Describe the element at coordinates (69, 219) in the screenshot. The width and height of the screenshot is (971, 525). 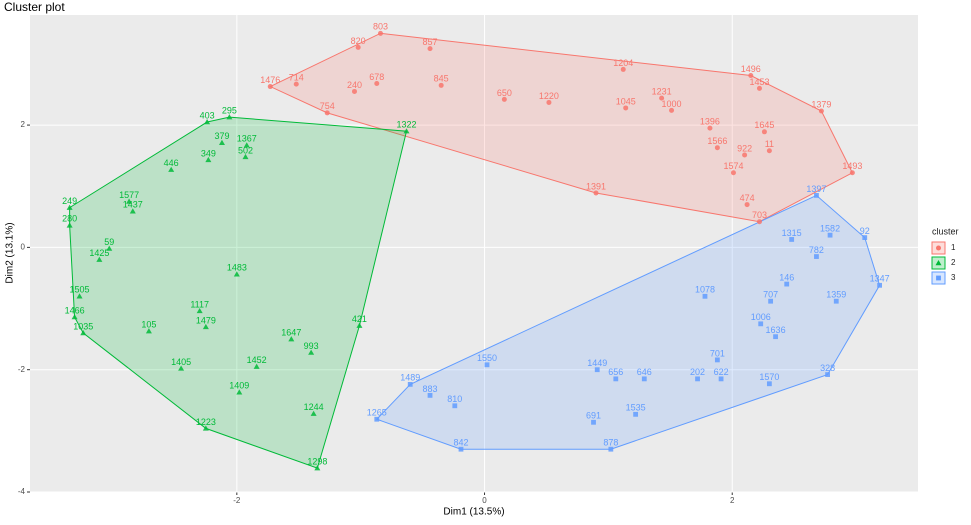
I see `point-label: 280` at that location.